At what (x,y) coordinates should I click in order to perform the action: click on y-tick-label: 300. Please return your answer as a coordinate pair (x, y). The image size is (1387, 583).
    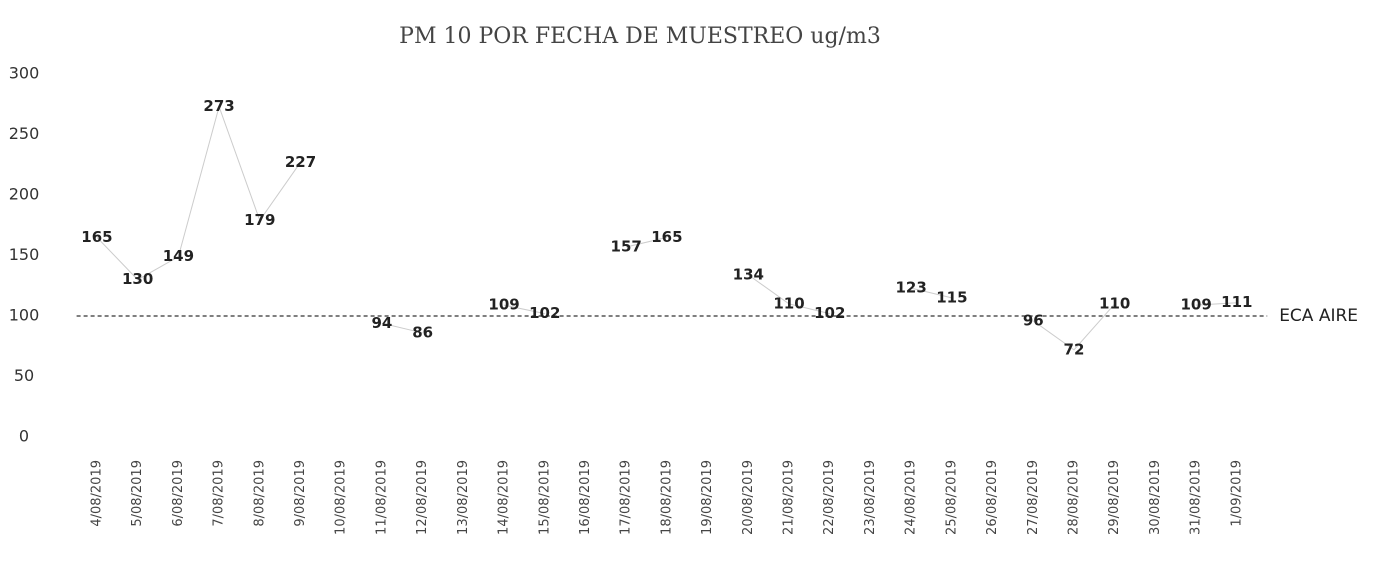
    Looking at the image, I should click on (24, 73).